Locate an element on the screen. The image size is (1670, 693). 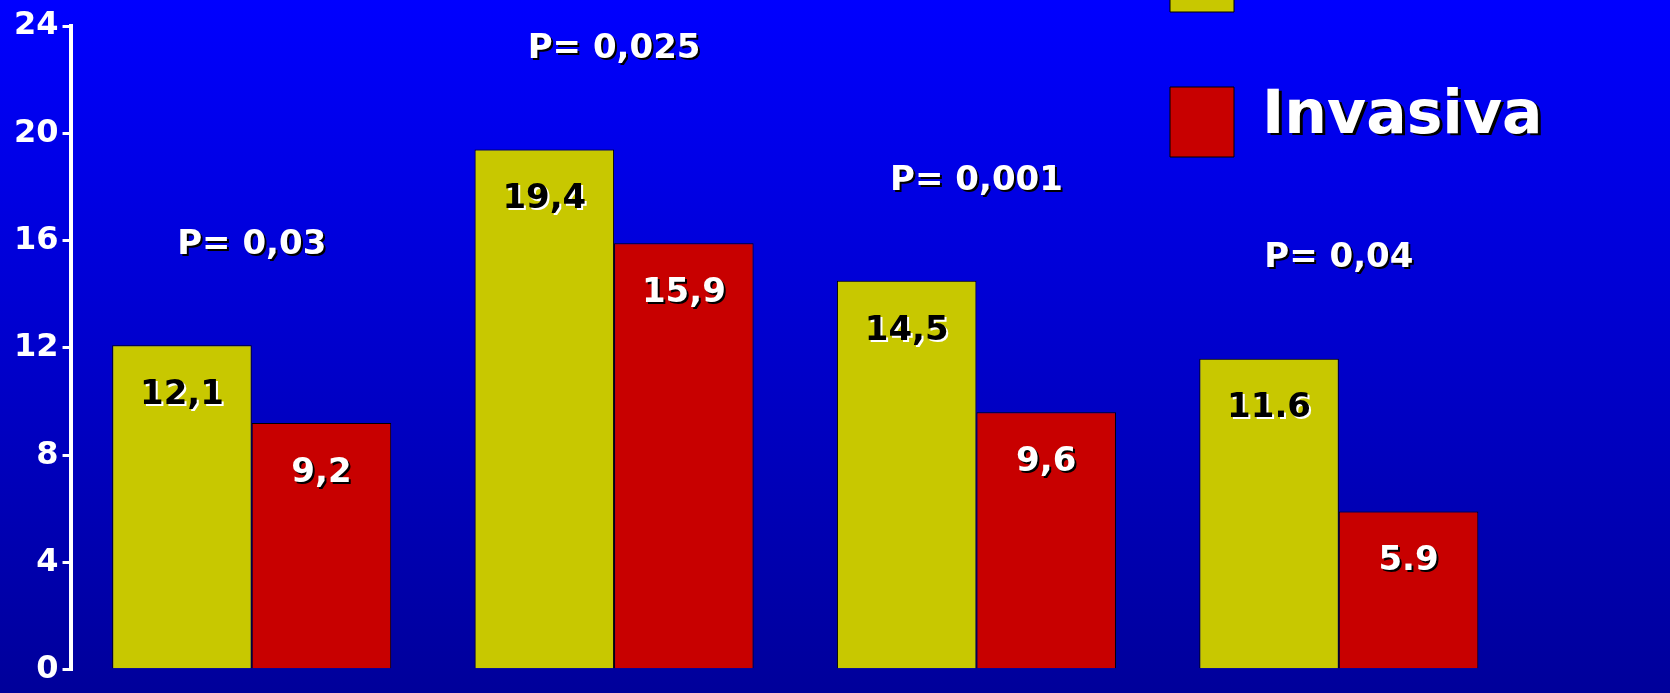
annotation: P= 0,04 is located at coordinates (1341, 257).